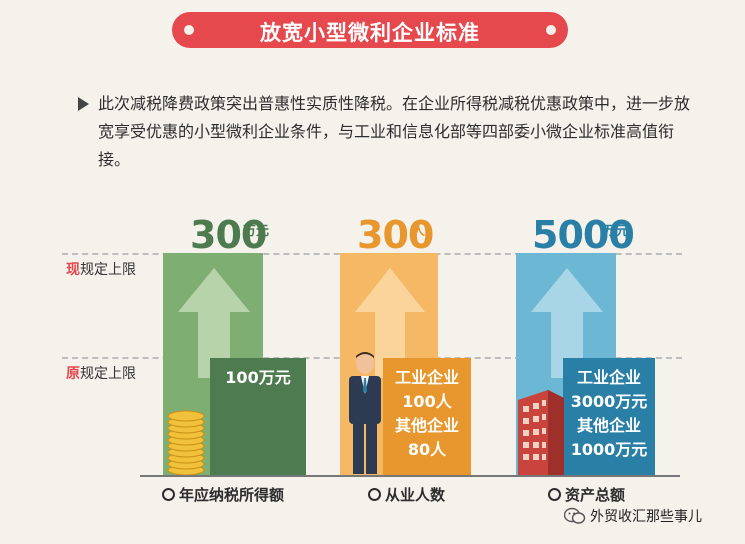 This screenshot has height=544, width=745. Describe the element at coordinates (415, 495) in the screenshot. I see `category-employees-label: 从业人数` at that location.